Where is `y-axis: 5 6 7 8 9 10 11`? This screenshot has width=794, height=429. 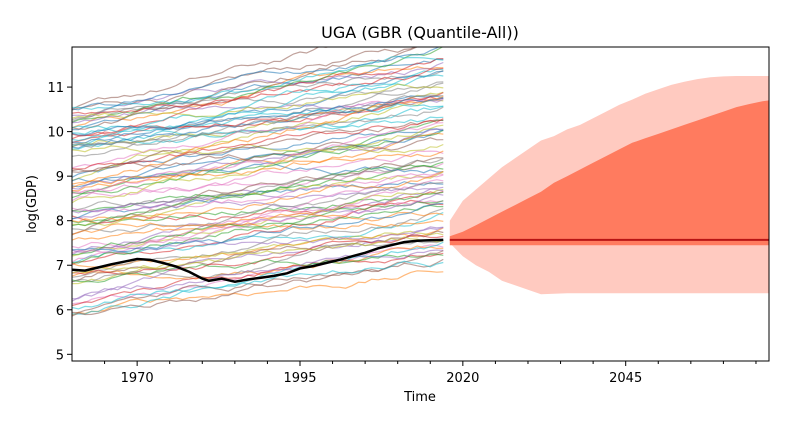 y-axis: 5 6 7 8 9 10 11 is located at coordinates (59, 222).